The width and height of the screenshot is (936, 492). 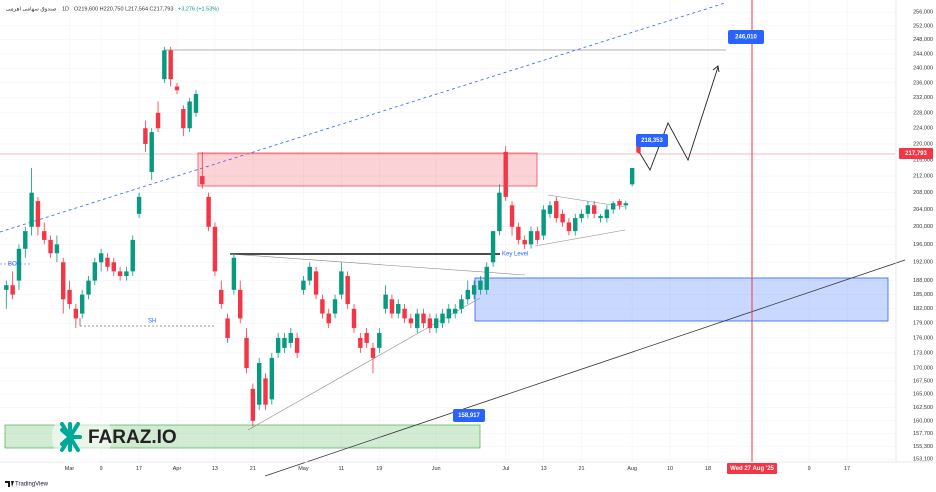 What do you see at coordinates (923, 54) in the screenshot?
I see `y-tick-label: 244,000` at bounding box center [923, 54].